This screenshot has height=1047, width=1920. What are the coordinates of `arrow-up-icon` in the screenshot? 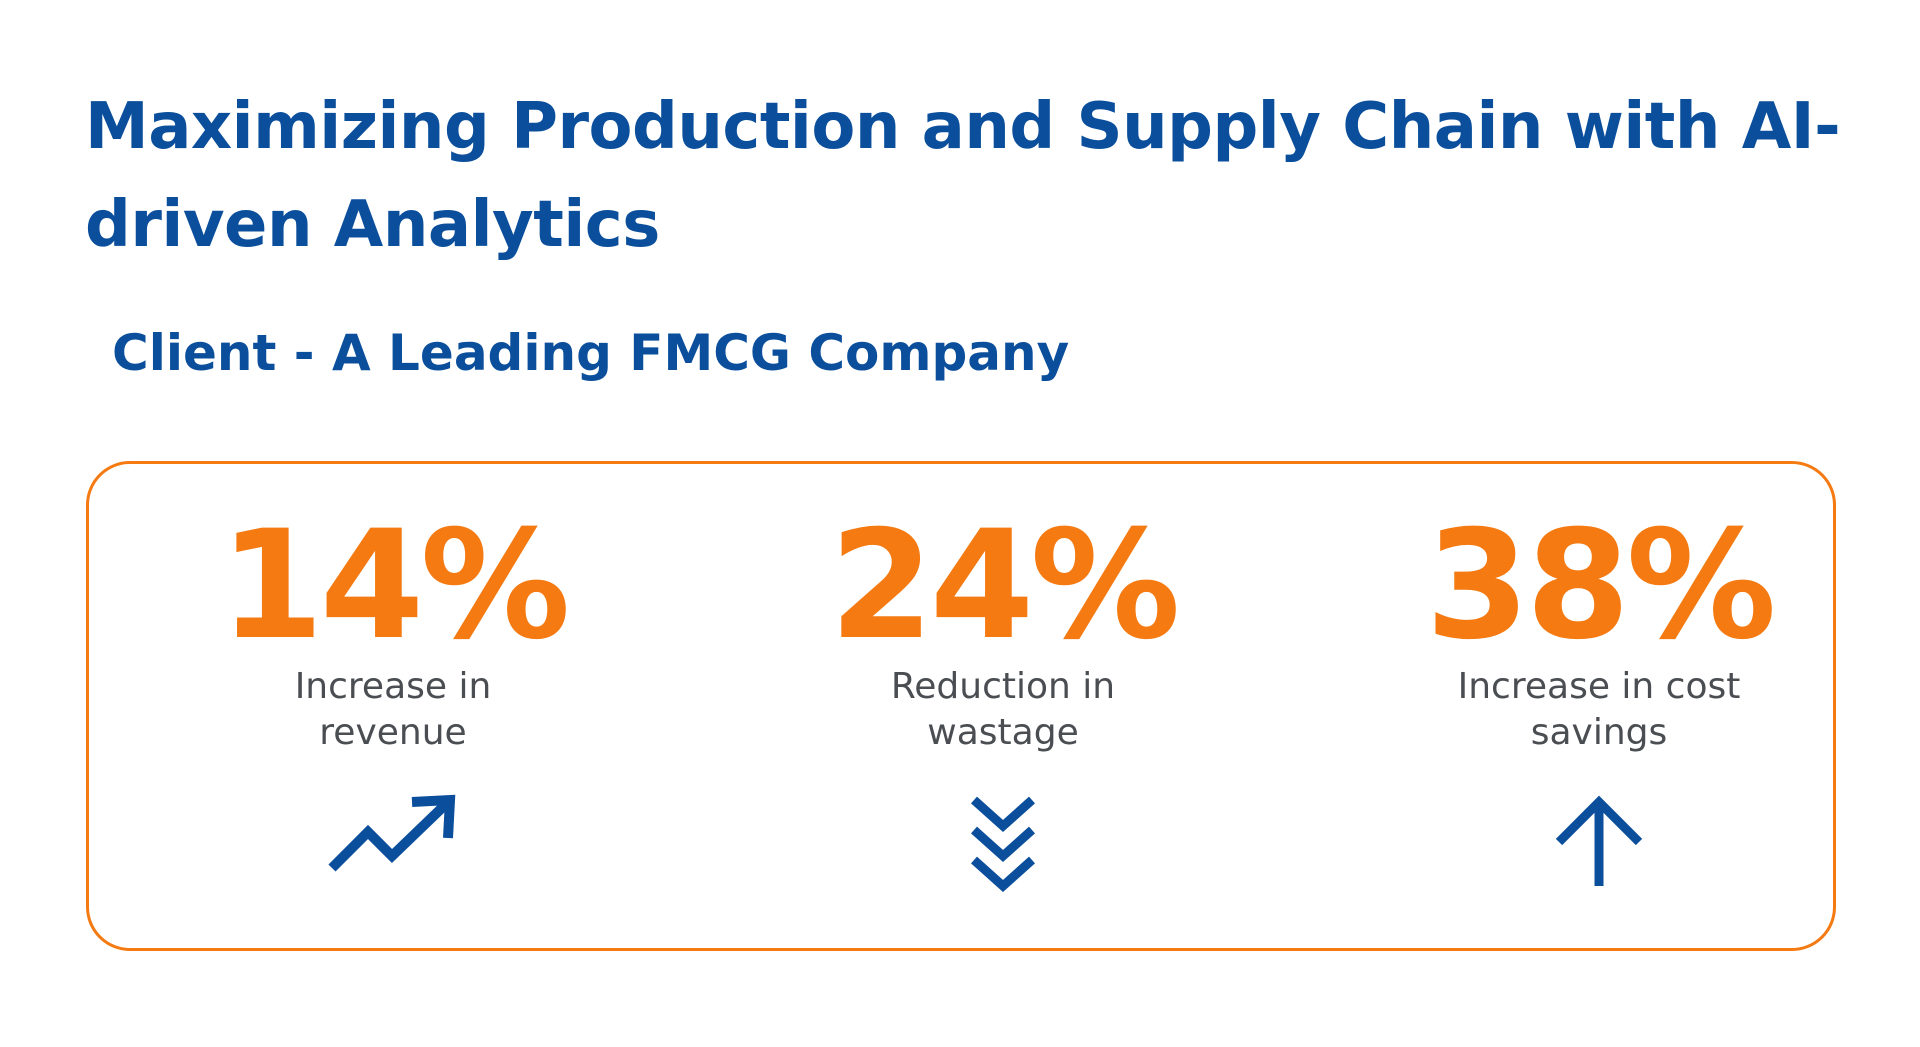 It's located at (1599, 849).